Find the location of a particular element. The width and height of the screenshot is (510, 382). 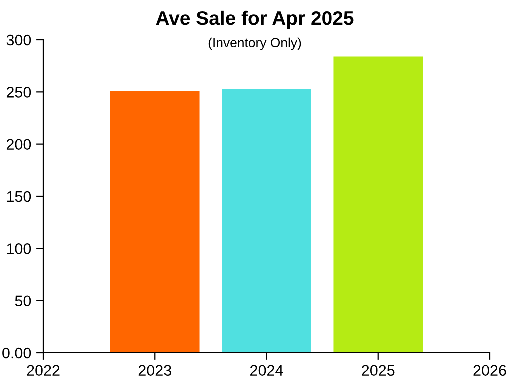

chart-title: Ave Sale for Apr 2025 is located at coordinates (255, 20).